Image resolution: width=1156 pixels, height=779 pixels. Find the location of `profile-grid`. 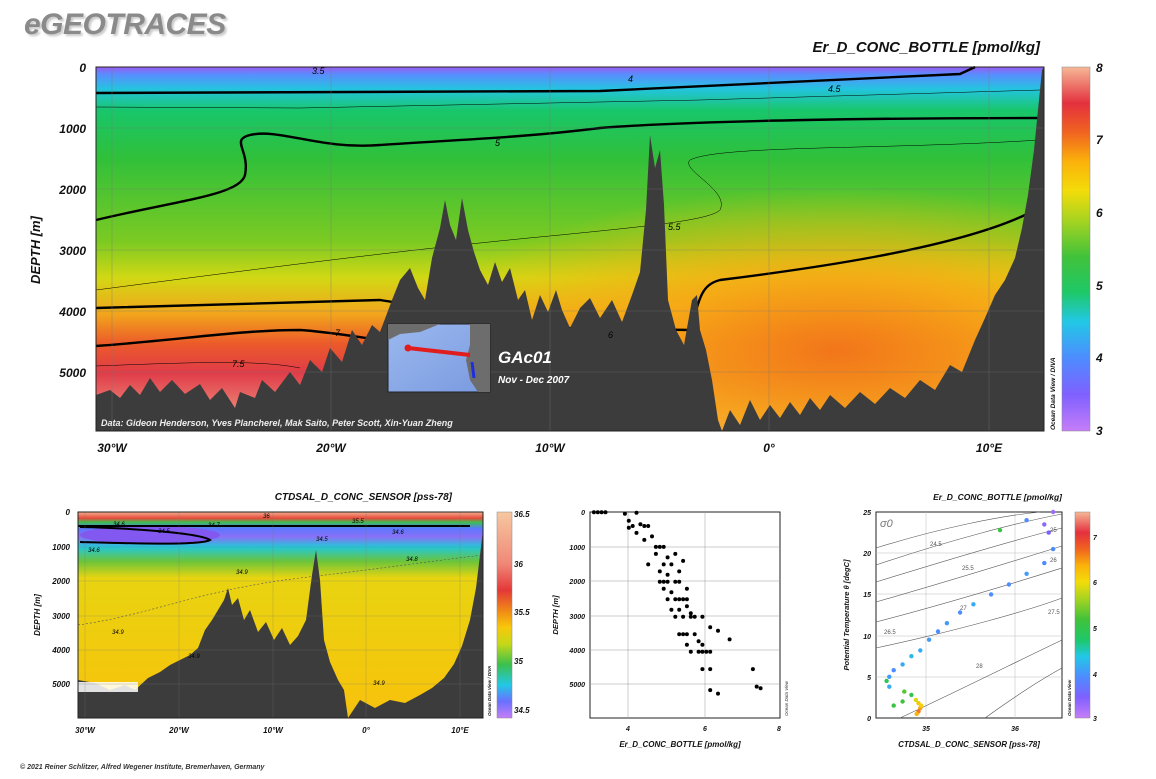

profile-grid is located at coordinates (685, 615).